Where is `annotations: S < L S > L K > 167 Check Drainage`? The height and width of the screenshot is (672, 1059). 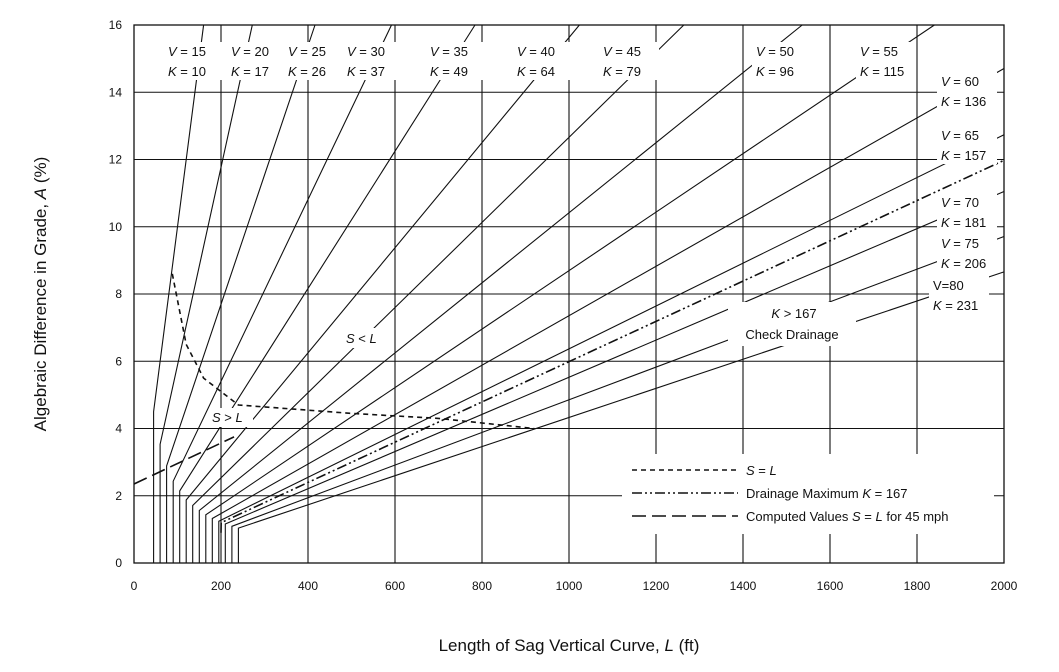 annotations: S < L S > L K > 167 Check Drainage is located at coordinates (532, 364).